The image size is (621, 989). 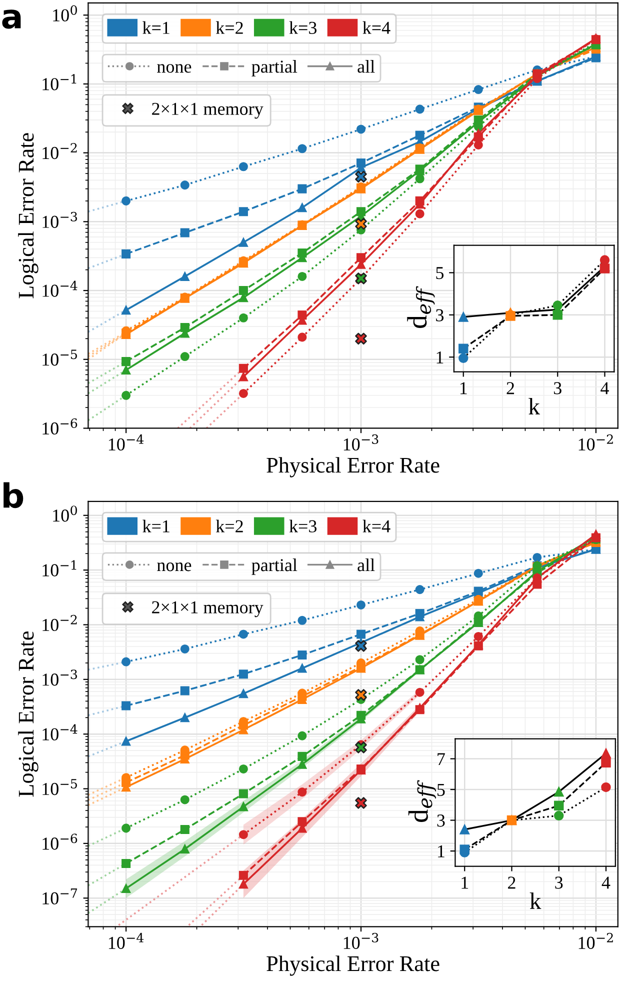 I want to click on y-tick-label: 7, so click(x=441, y=759).